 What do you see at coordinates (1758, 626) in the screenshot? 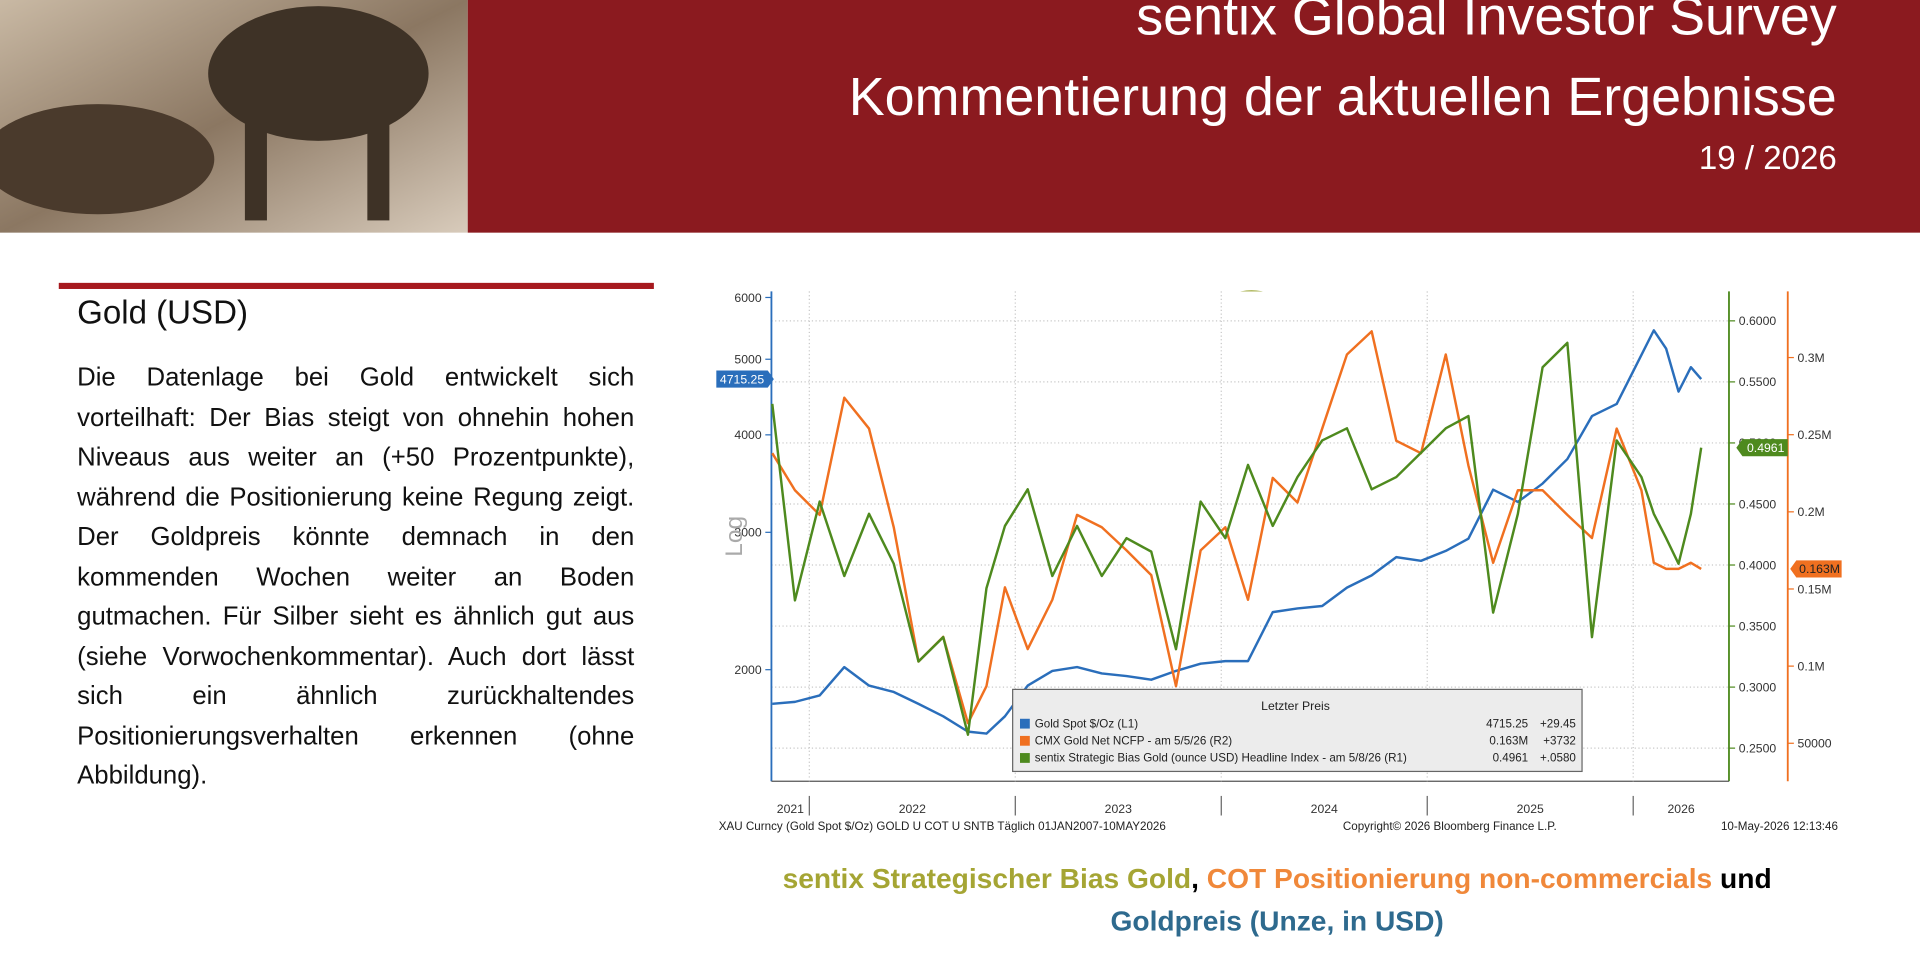
I see `y2-tick-label: 0.3500` at bounding box center [1758, 626].